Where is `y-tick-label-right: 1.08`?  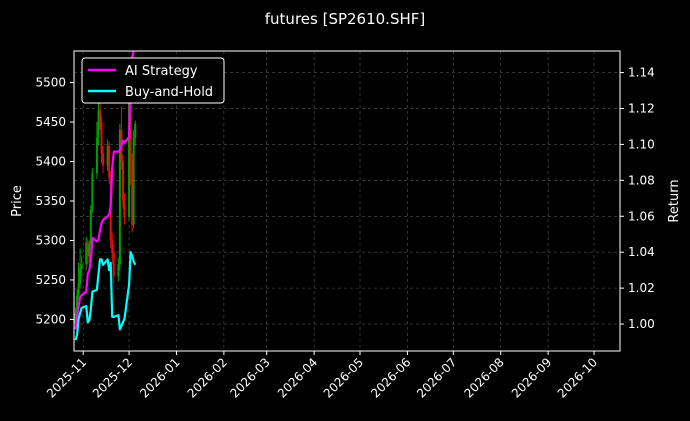
y-tick-label-right: 1.08 is located at coordinates (641, 180).